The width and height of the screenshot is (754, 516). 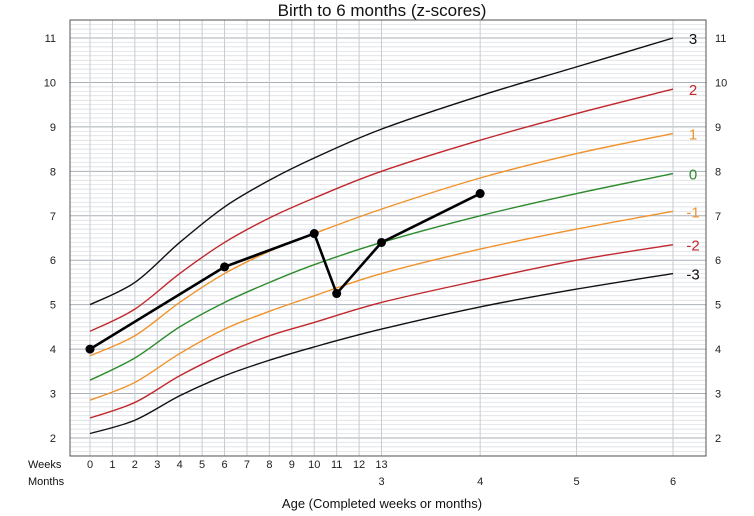 I want to click on y-tick-labels-right: 2 3 4 5 6 7 8 9 10 11, so click(x=721, y=239).